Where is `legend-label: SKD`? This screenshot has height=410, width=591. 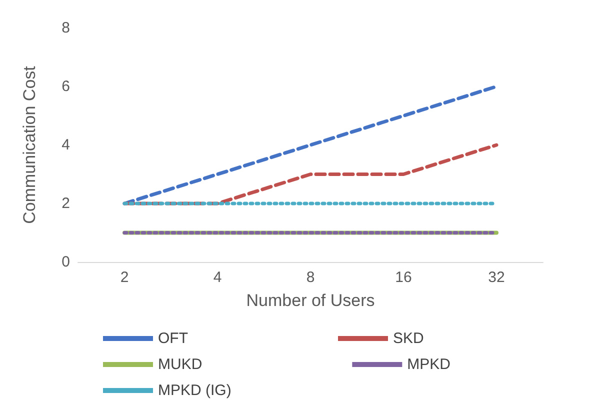 legend-label: SKD is located at coordinates (408, 338).